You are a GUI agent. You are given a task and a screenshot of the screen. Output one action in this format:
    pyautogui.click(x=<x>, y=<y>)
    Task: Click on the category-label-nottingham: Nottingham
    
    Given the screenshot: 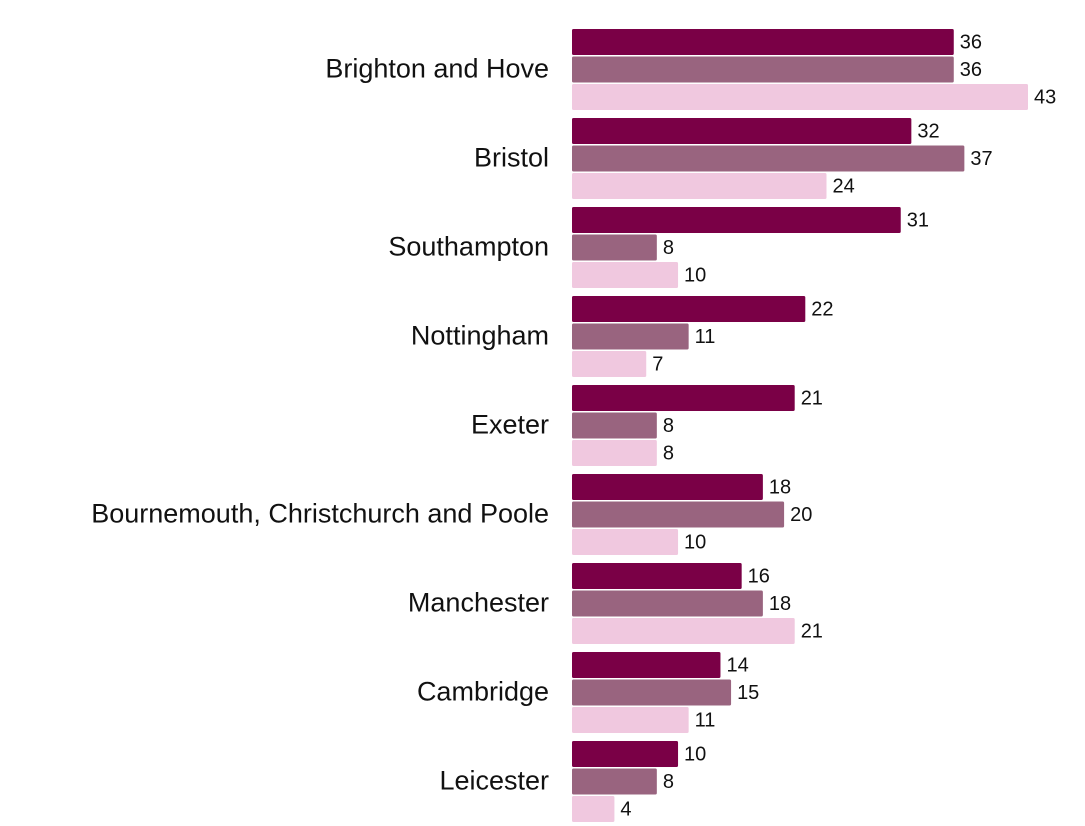 What is the action you would take?
    pyautogui.click(x=480, y=336)
    